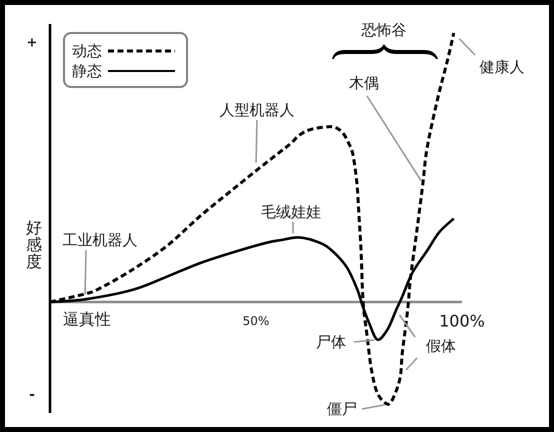 The height and width of the screenshot is (432, 554). What do you see at coordinates (87, 71) in the screenshot?
I see `legend-label: 静态` at bounding box center [87, 71].